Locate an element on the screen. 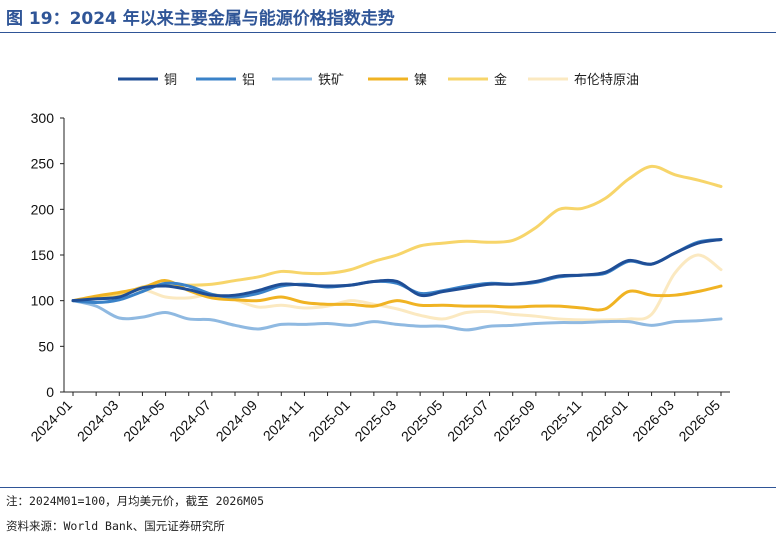 This screenshot has width=776, height=542. x-tick-label: 2024-07 is located at coordinates (190, 421).